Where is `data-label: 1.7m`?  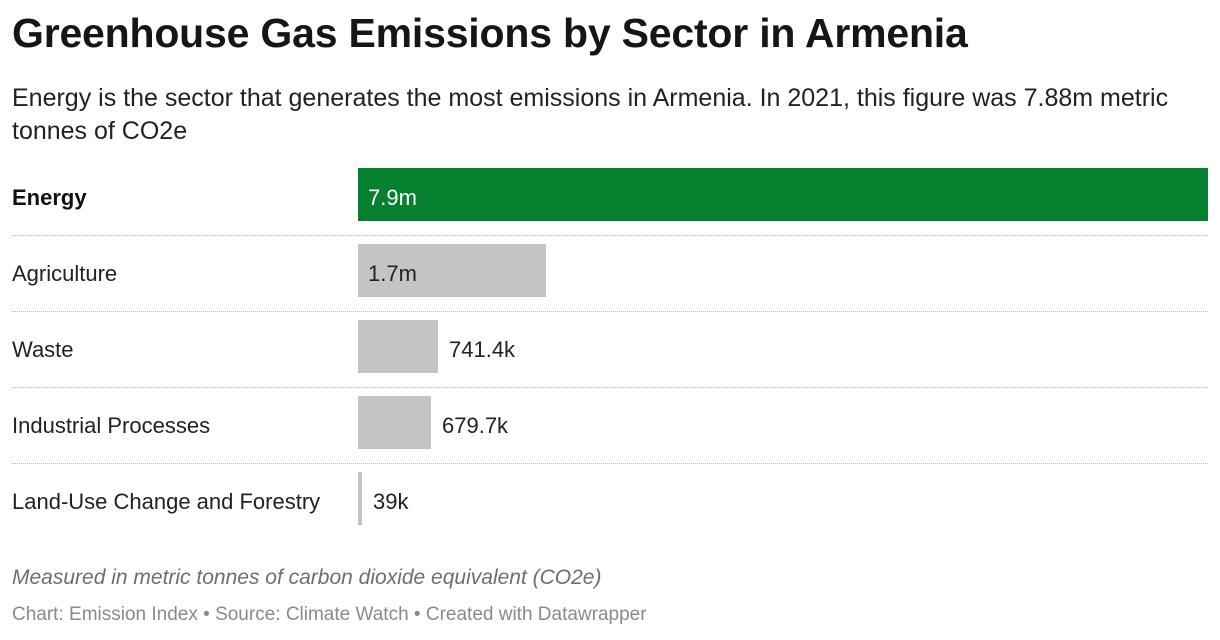 data-label: 1.7m is located at coordinates (392, 273).